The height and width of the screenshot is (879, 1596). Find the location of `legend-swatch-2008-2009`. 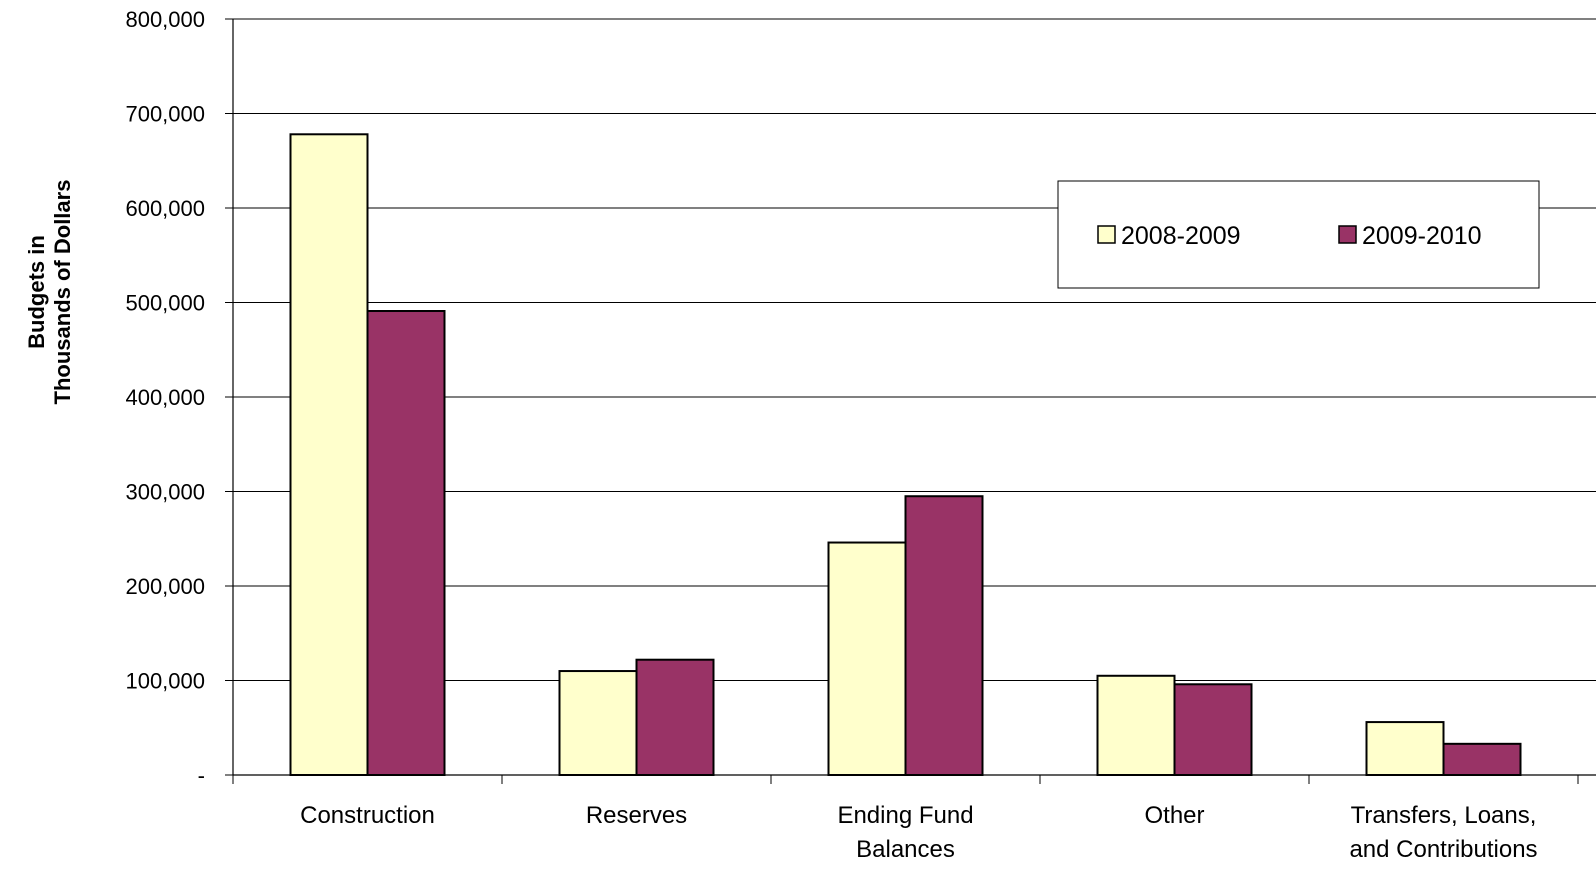

legend-swatch-2008-2009 is located at coordinates (1106, 234).